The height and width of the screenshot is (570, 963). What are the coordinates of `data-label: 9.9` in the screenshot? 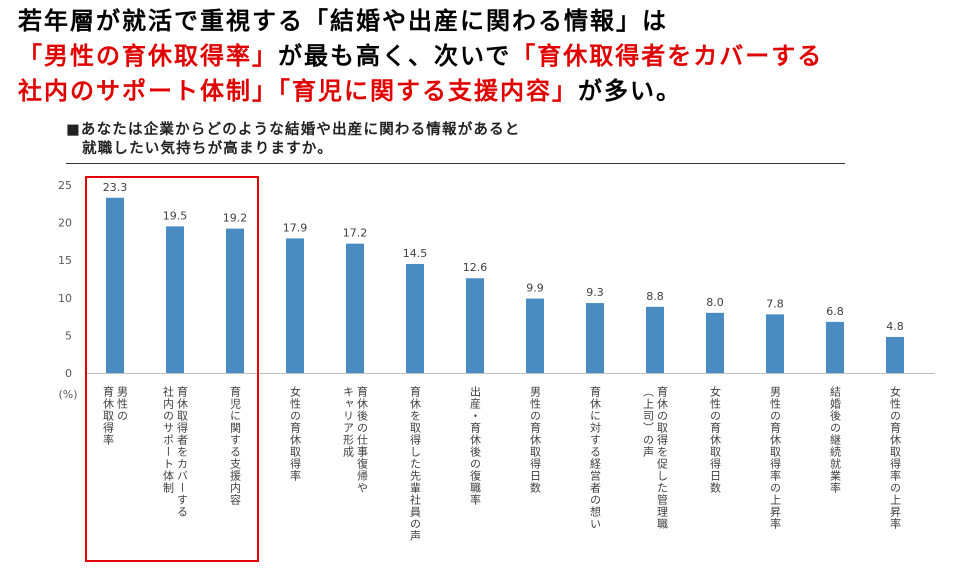 It's located at (535, 288).